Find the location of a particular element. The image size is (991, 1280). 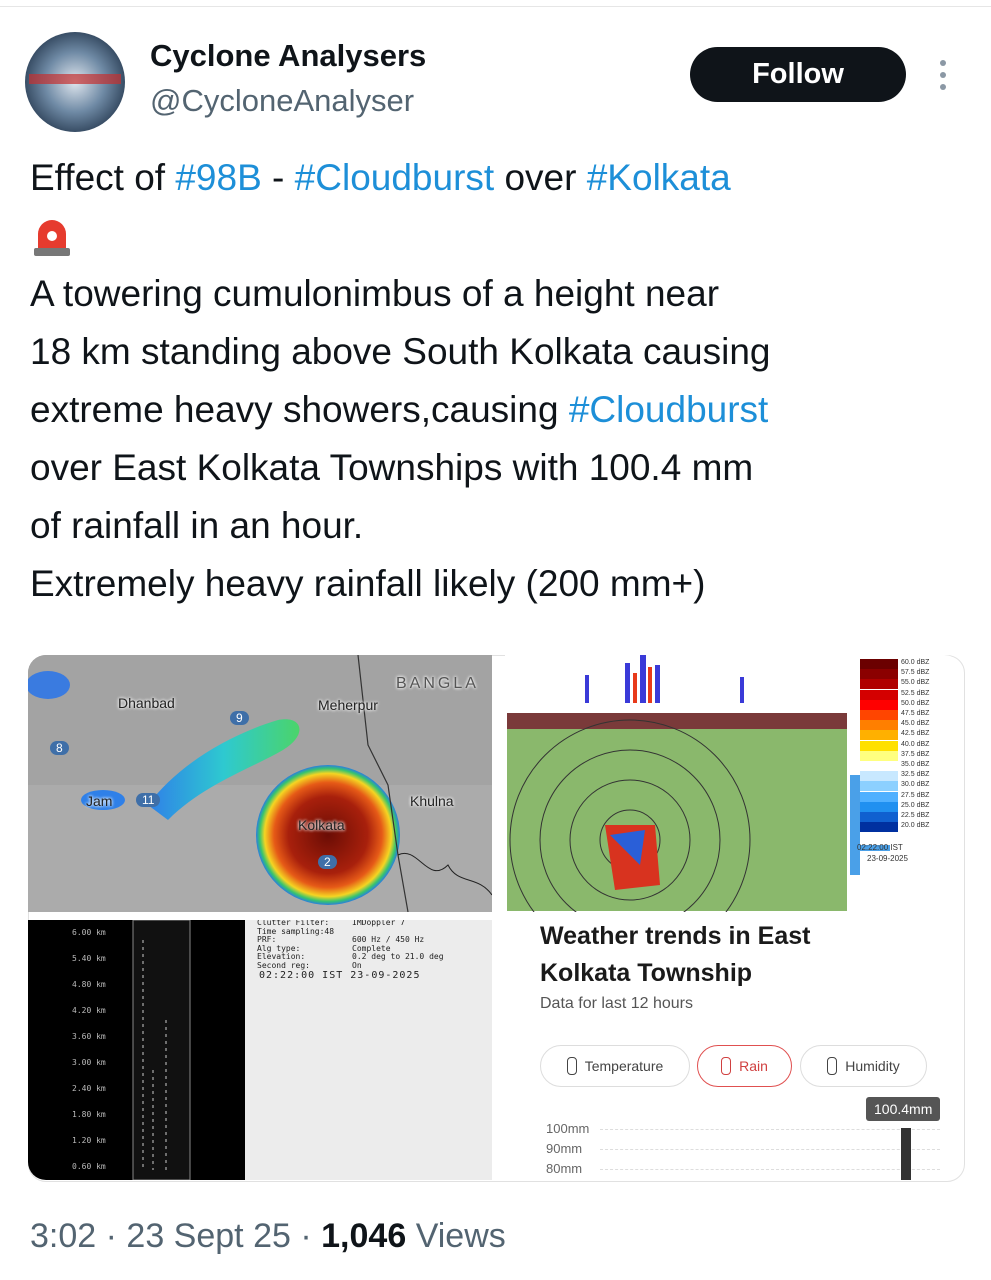

meta-text: Clutter Filter: is located at coordinates (293, 923).